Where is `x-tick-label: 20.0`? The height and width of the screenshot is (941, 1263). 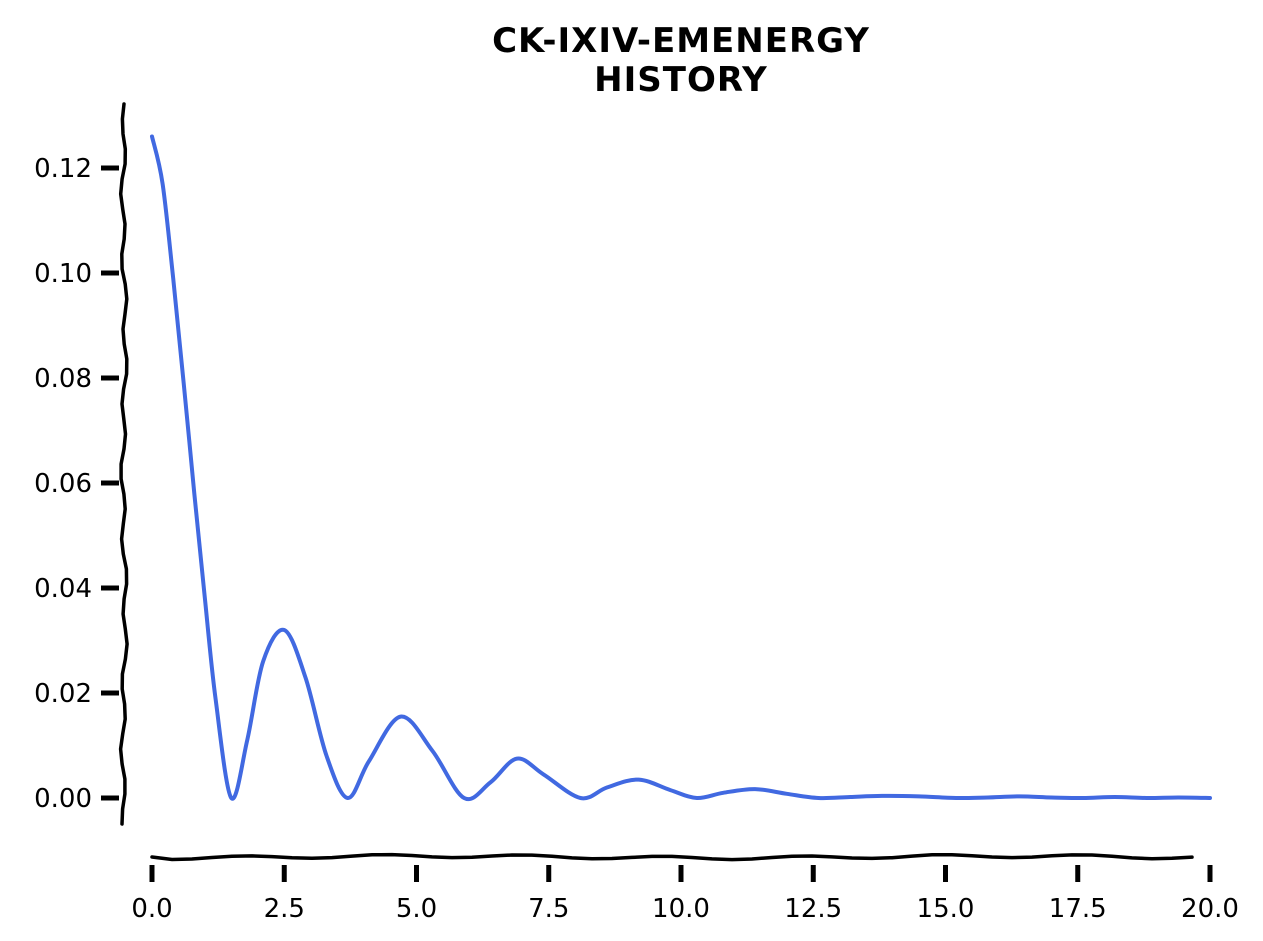 x-tick-label: 20.0 is located at coordinates (1210, 909).